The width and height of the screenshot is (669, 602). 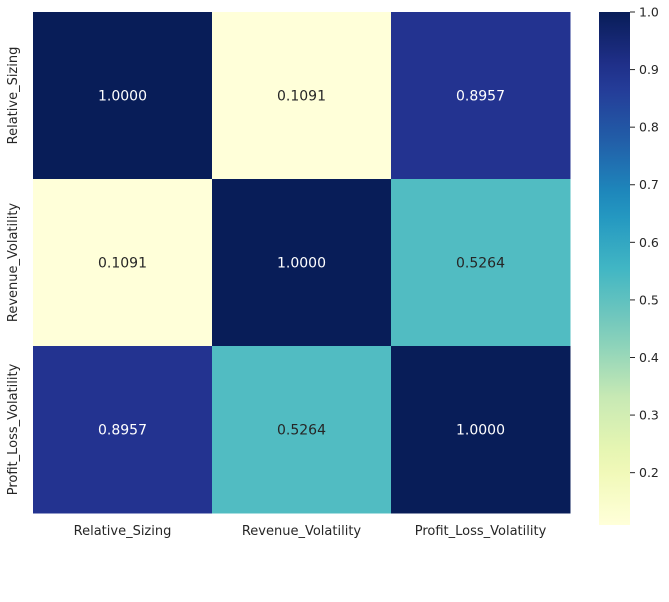 What do you see at coordinates (649, 12) in the screenshot?
I see `colorbar-tick-label: 1.0` at bounding box center [649, 12].